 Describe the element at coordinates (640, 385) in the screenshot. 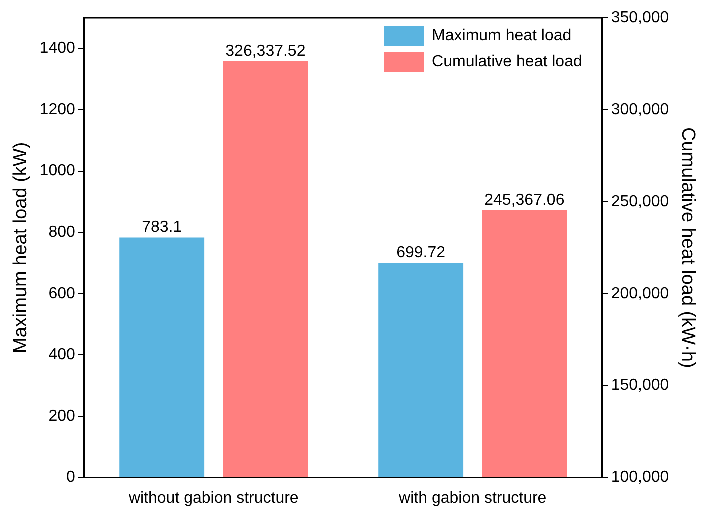

I see `y2-tick-label: 150,000` at that location.